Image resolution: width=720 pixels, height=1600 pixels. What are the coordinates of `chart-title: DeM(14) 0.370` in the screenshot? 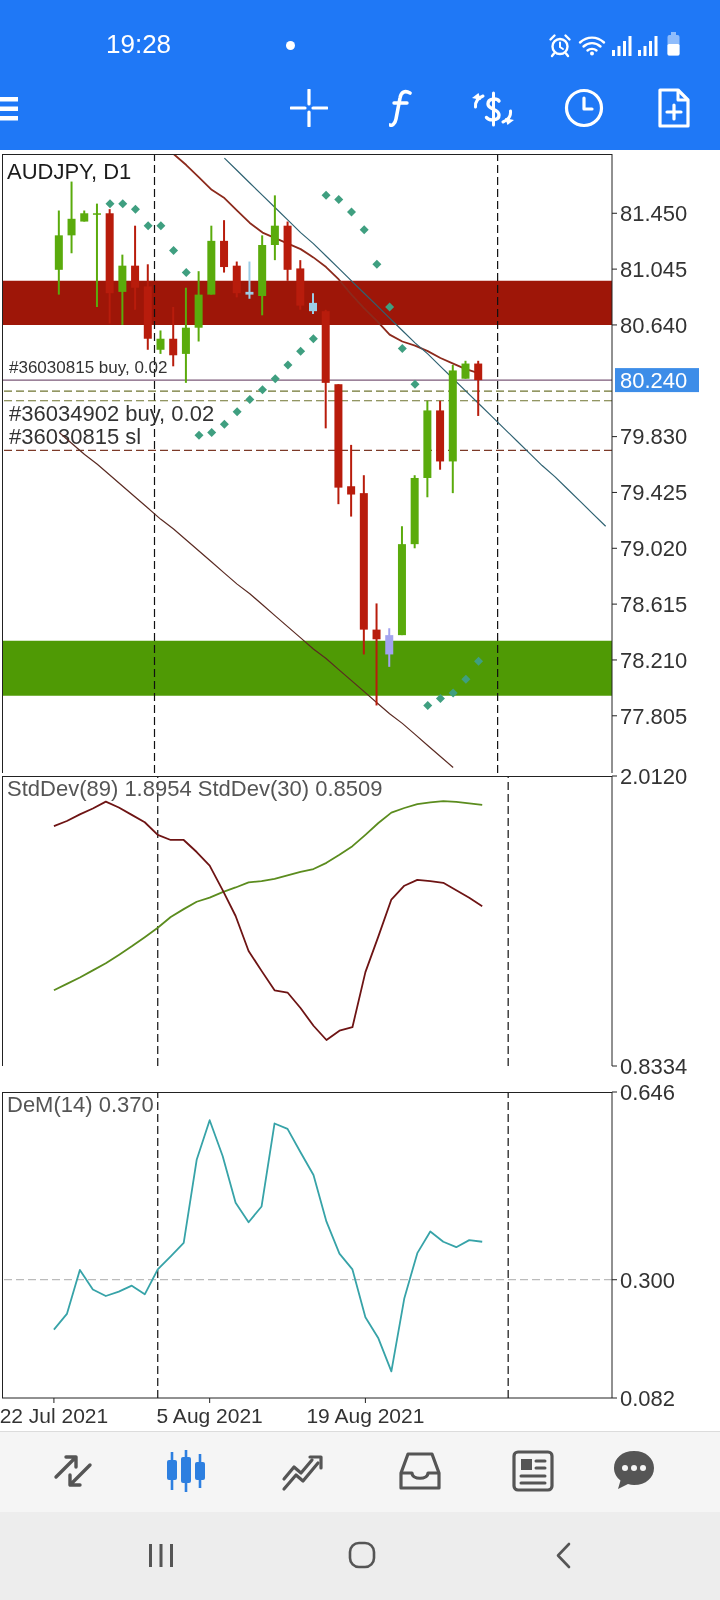 It's located at (80, 1105).